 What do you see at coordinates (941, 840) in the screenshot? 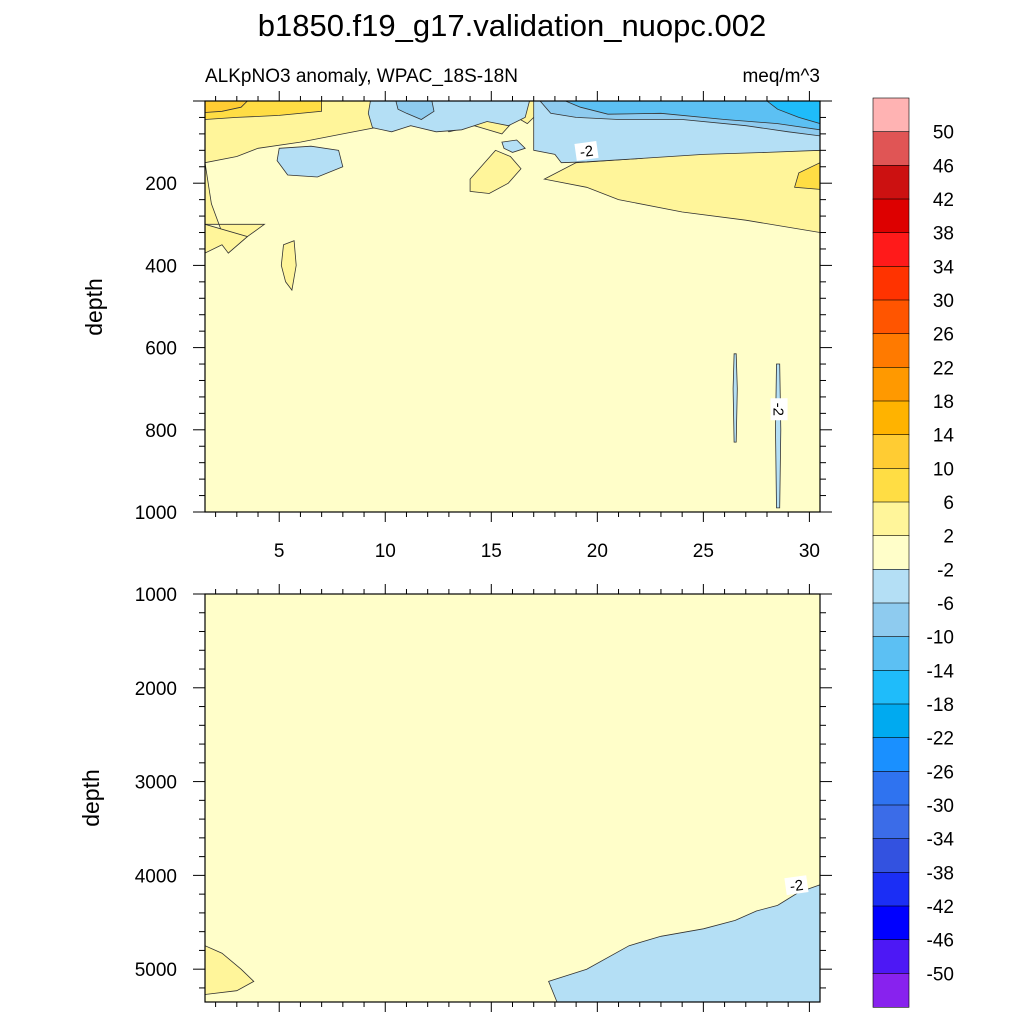
I see `colorbar-label: -34` at bounding box center [941, 840].